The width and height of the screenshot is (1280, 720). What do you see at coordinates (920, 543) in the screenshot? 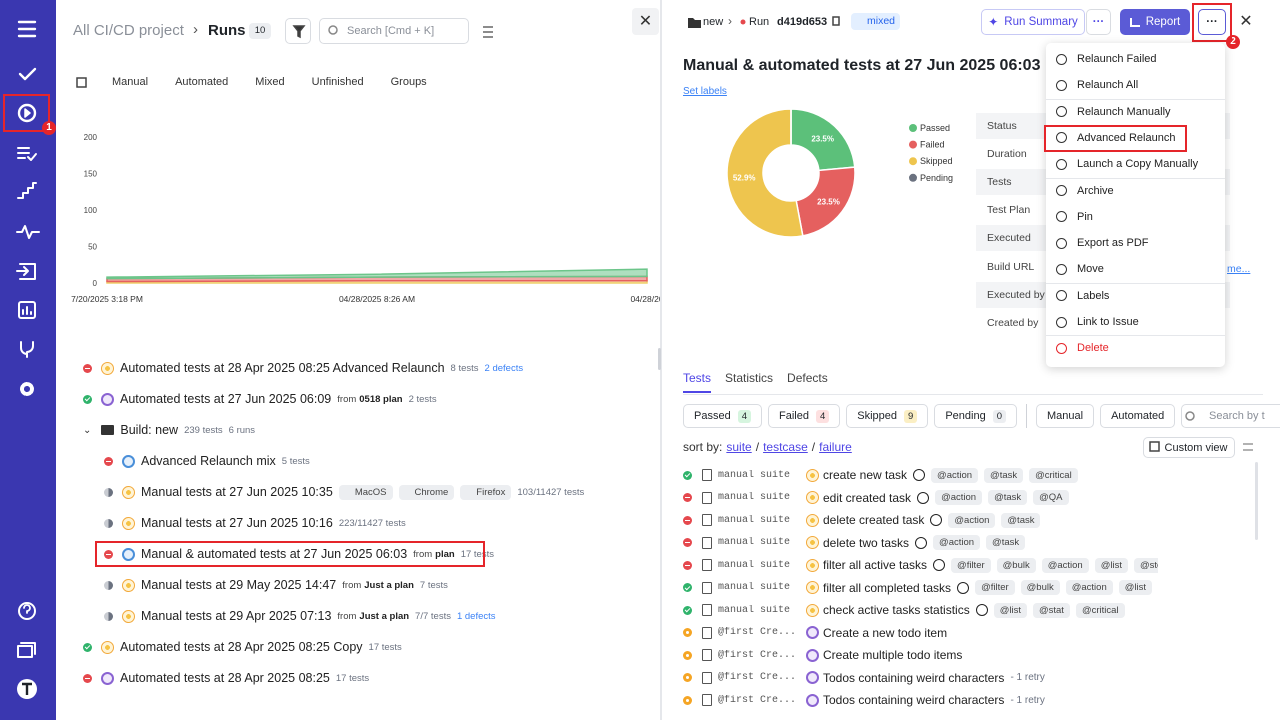
I see `test-row: manual suitedelete two tasks@action@task` at bounding box center [920, 543].